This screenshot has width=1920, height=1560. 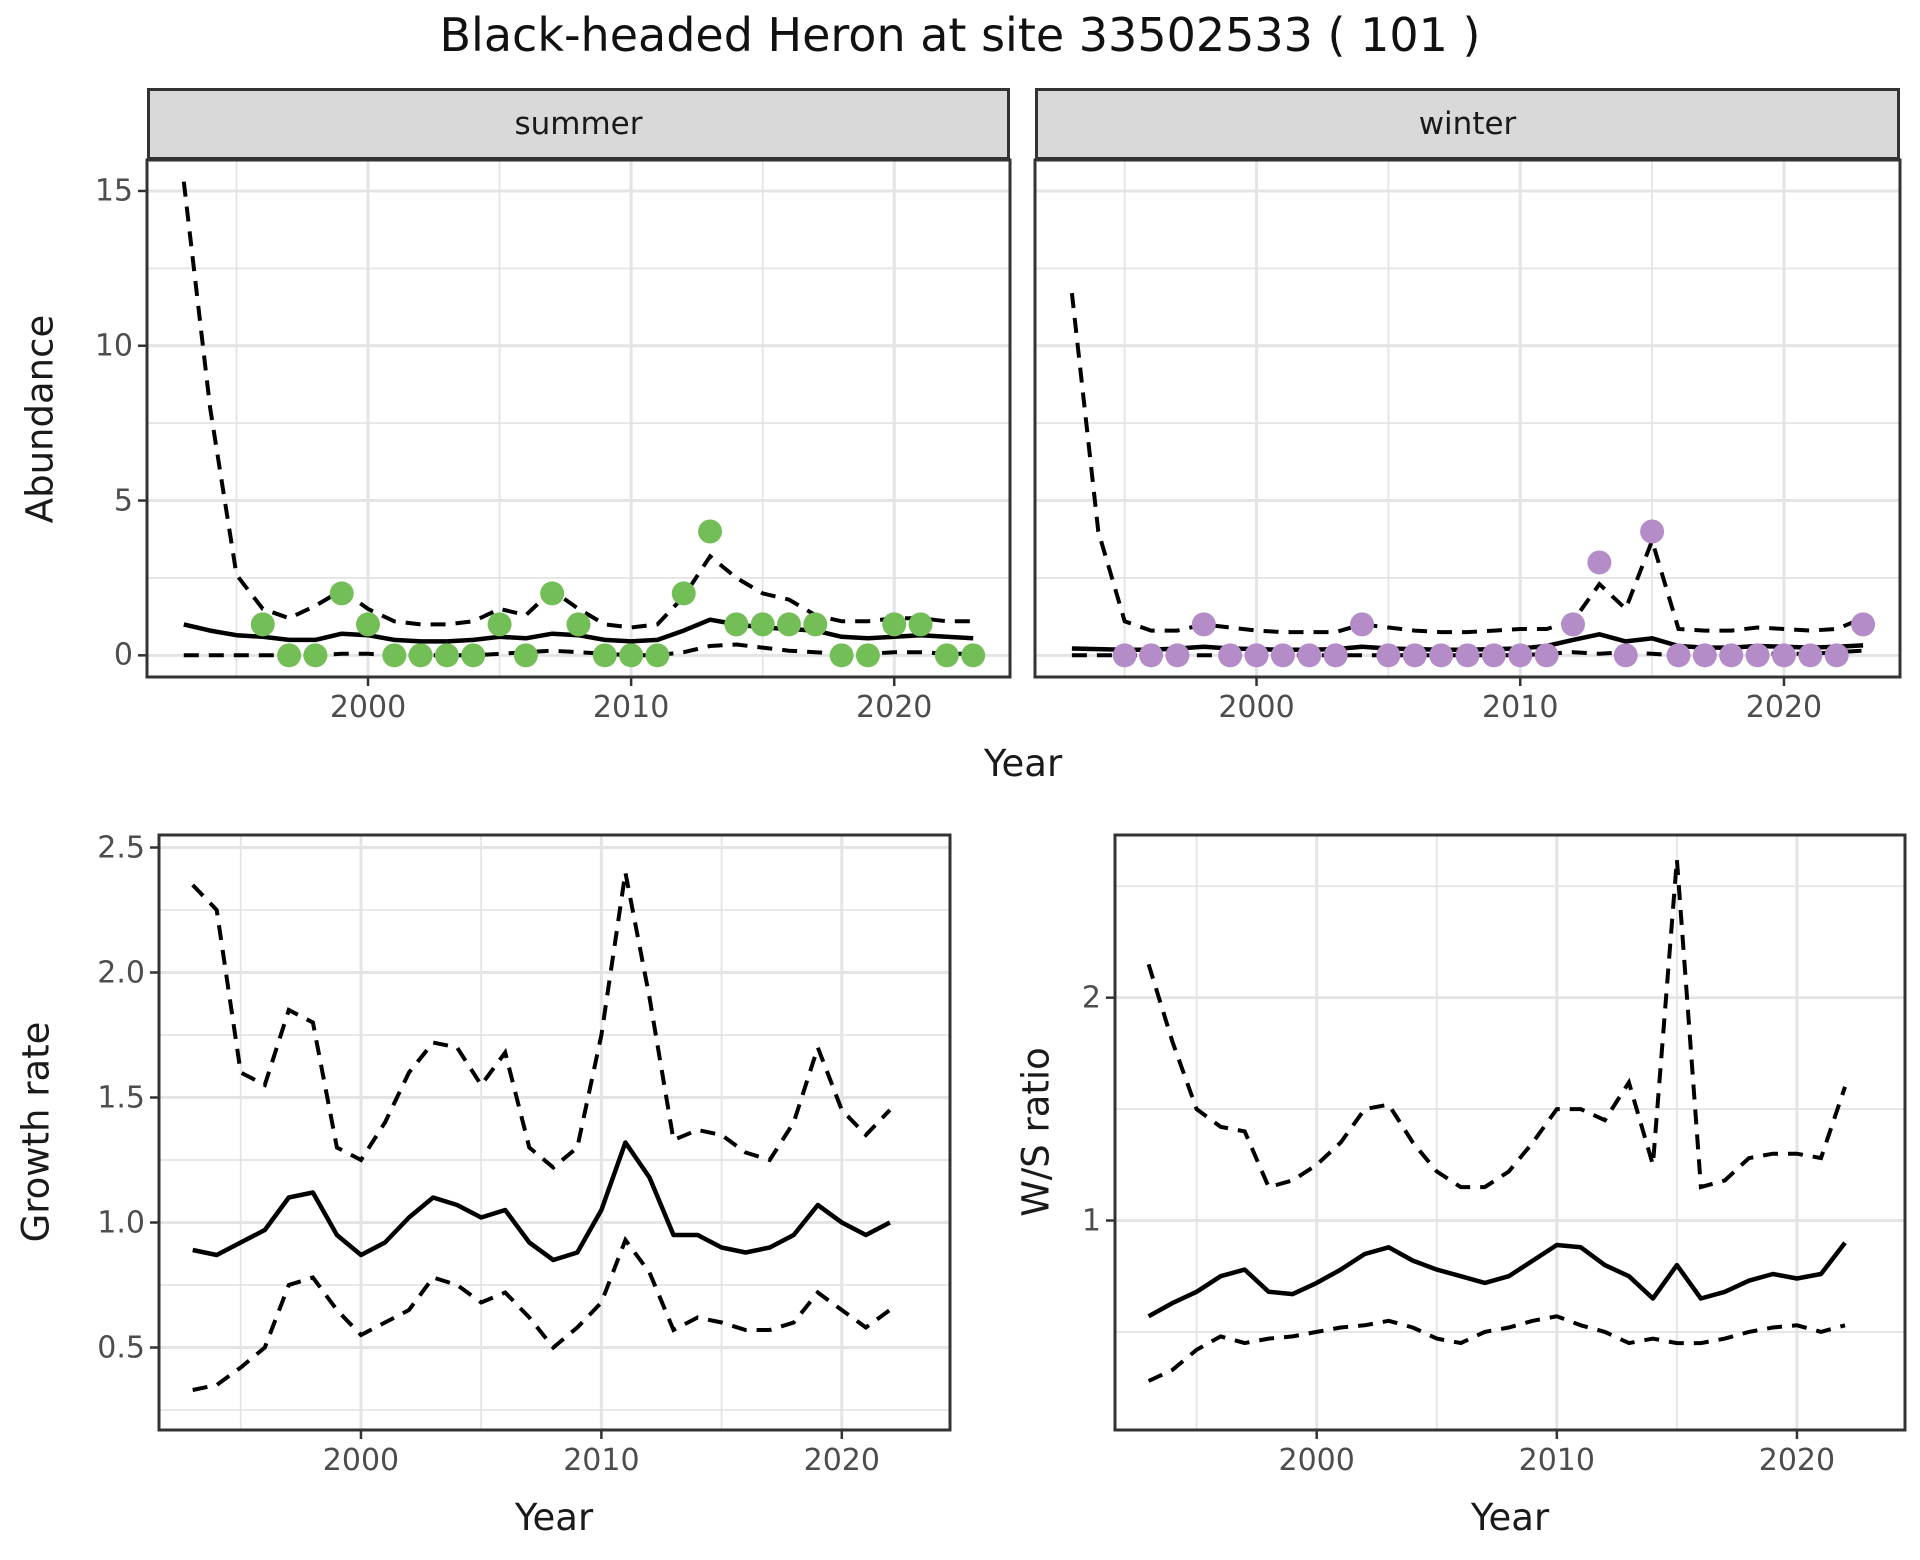 I want to click on ws-year-axis-title: Year, so click(x=1510, y=1517).